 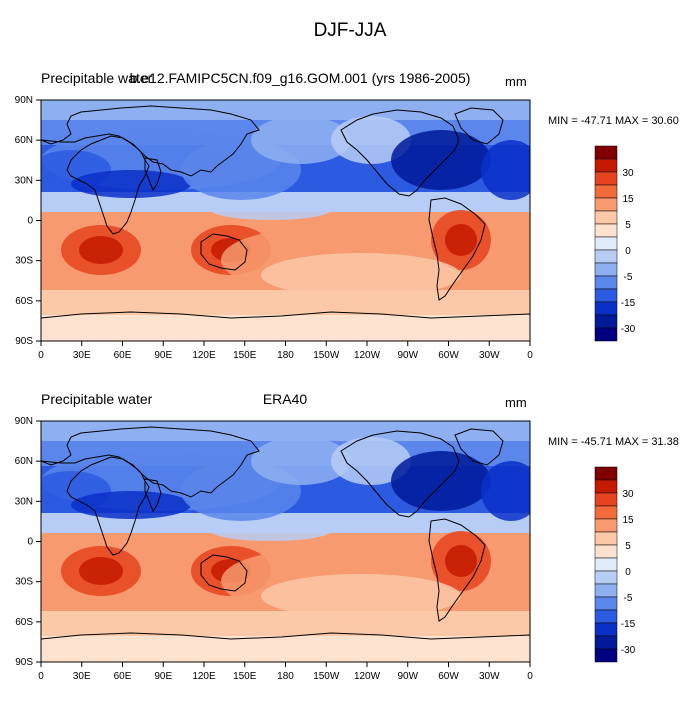 I want to click on lon-tick-label: 60W, so click(x=448, y=676).